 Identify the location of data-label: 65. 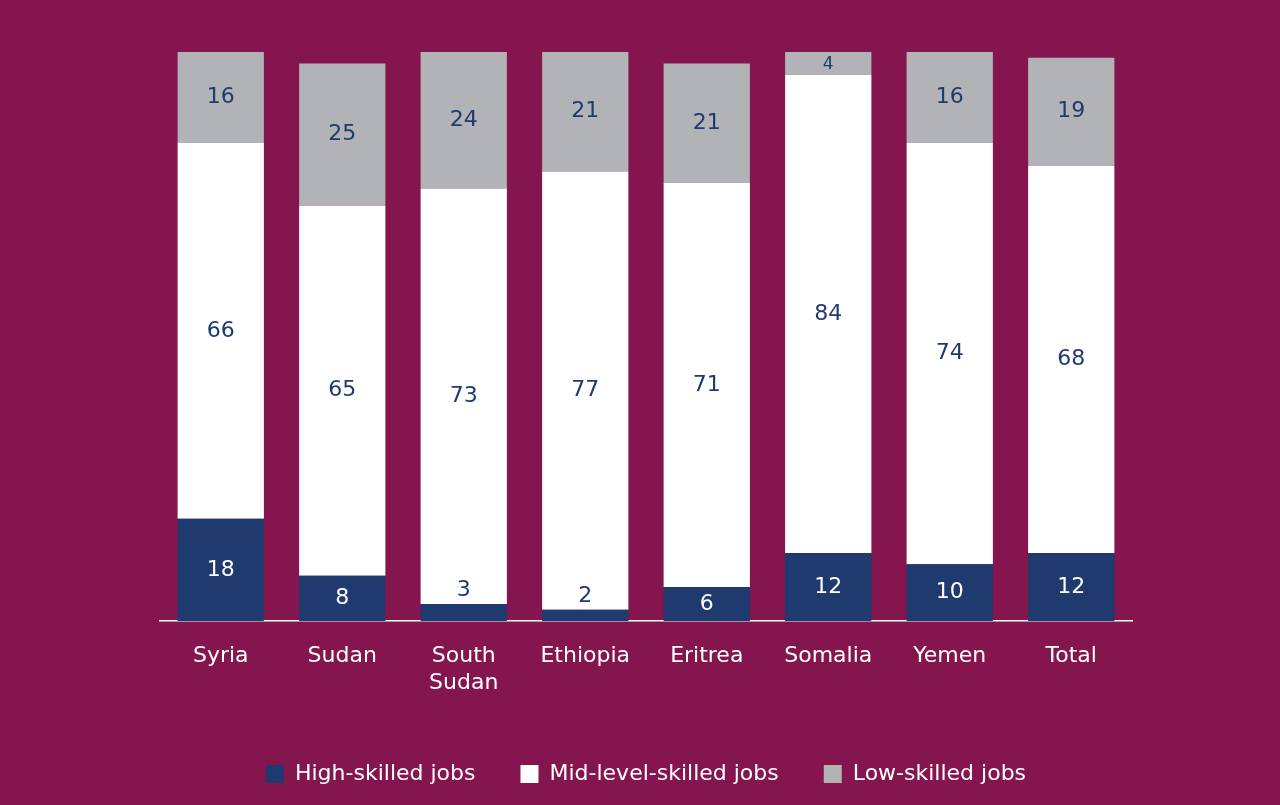
(342, 389).